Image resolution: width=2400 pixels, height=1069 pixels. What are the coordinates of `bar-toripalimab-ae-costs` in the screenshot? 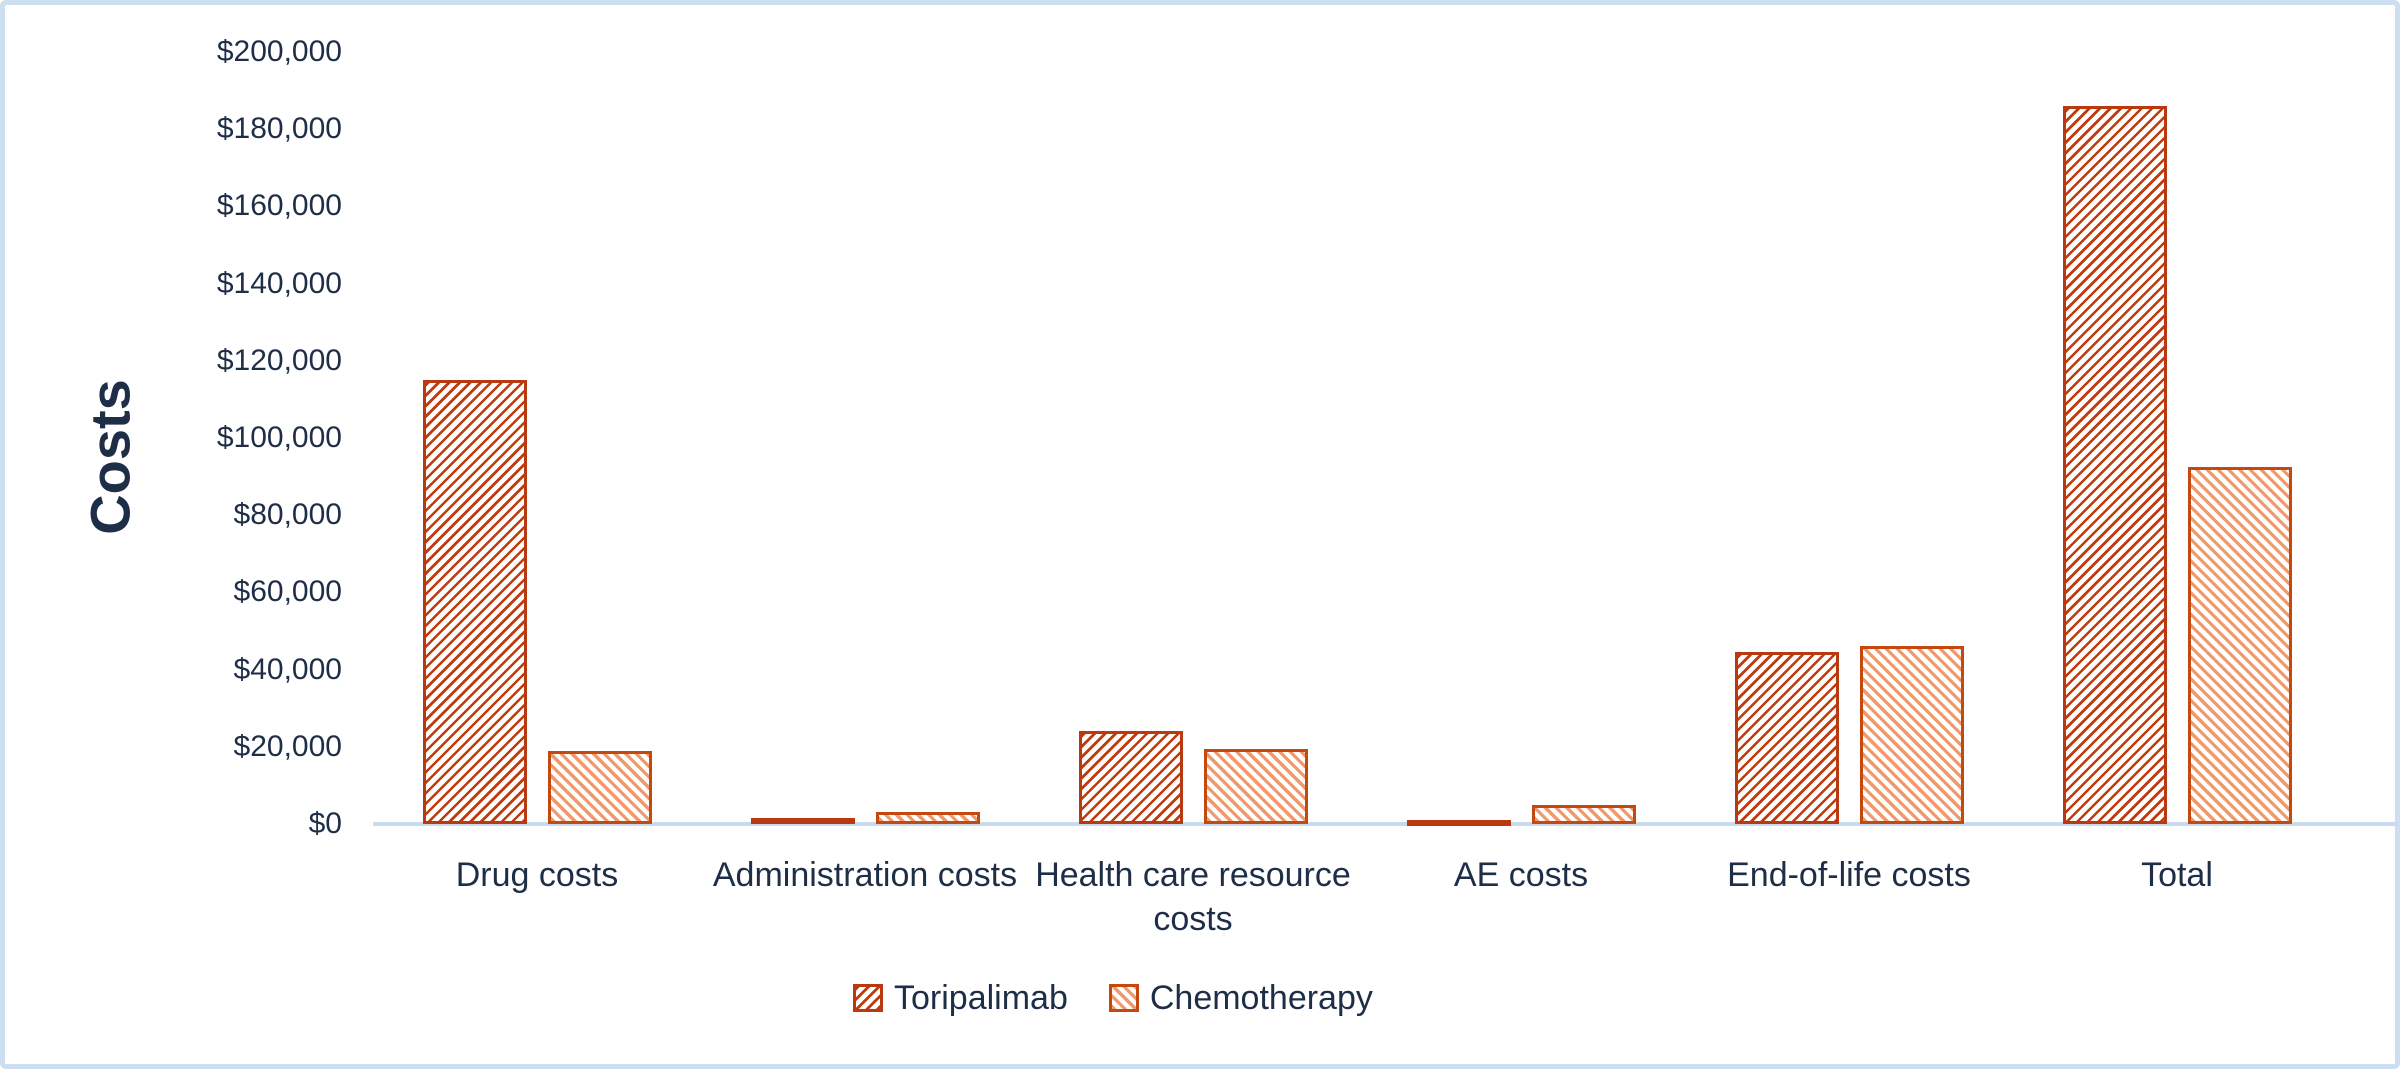 It's located at (1458, 823).